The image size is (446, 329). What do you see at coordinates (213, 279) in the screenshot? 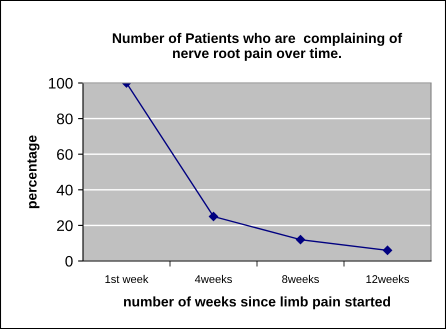
I see `x-tick-label: 4weeks` at bounding box center [213, 279].